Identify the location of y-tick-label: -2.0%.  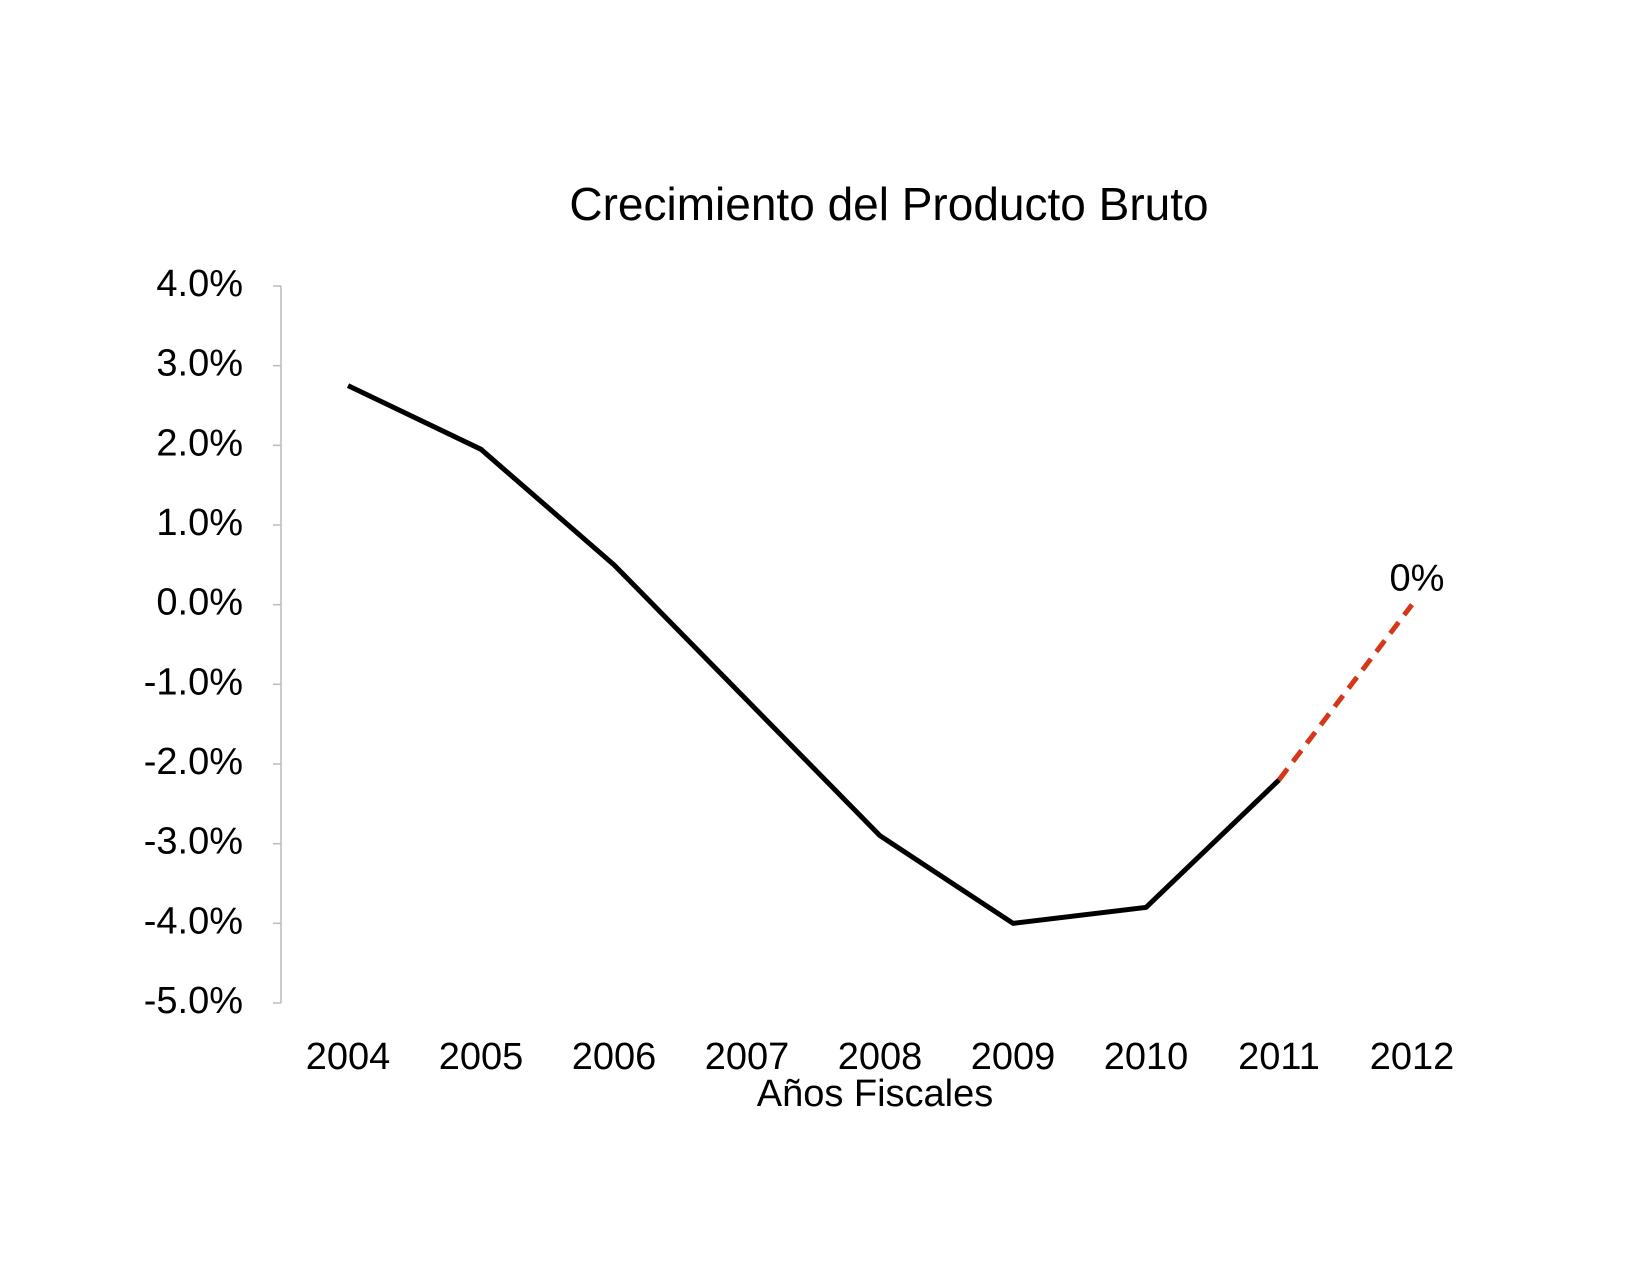
(193, 762).